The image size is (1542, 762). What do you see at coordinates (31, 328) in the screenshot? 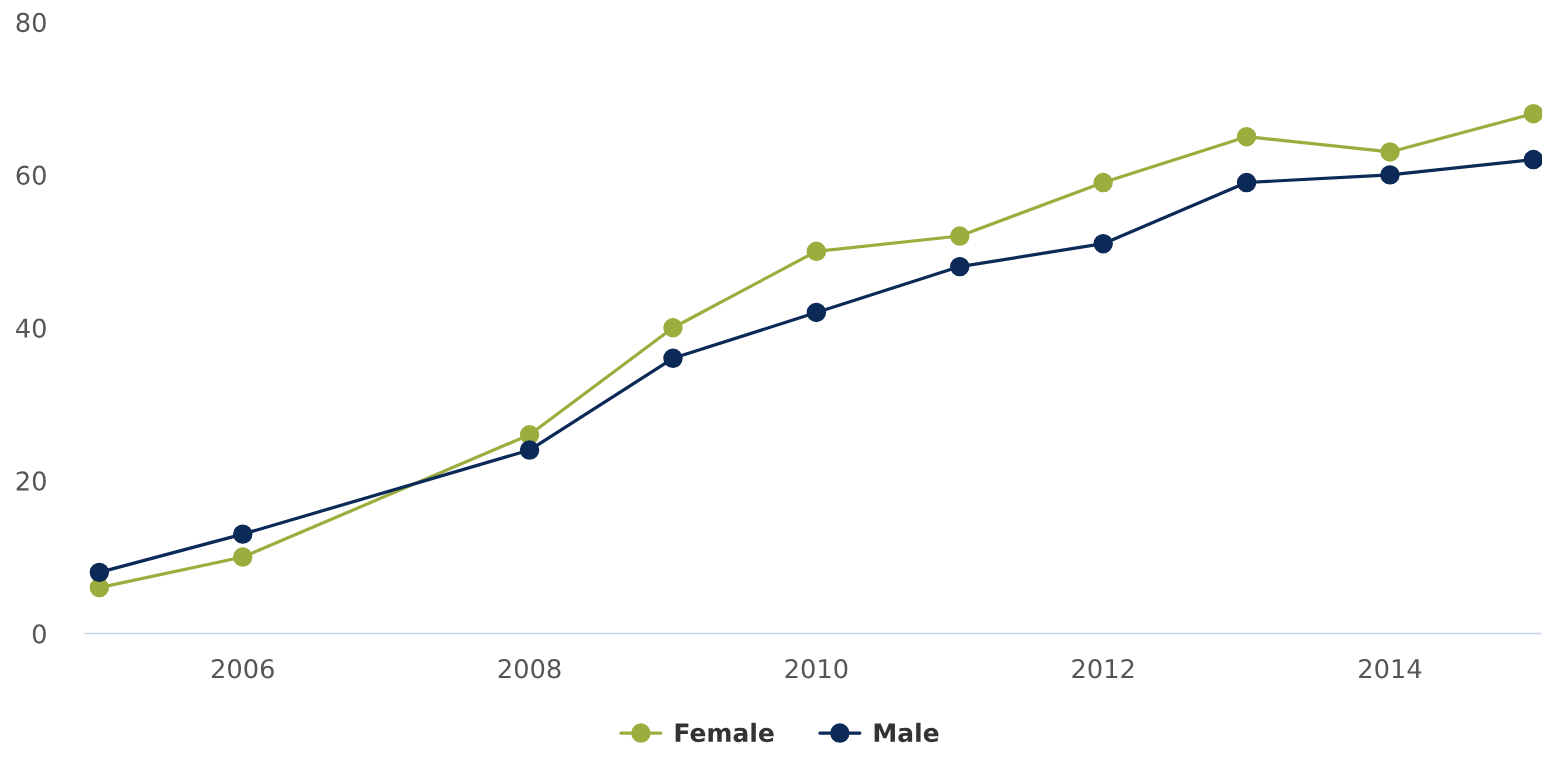
I see `y-tick-label: 40` at bounding box center [31, 328].